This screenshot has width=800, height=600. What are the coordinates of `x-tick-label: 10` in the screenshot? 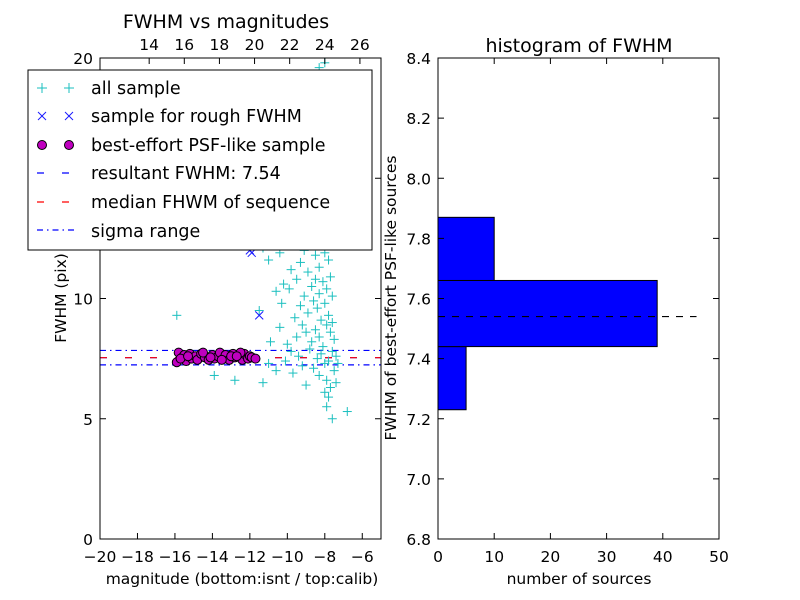 It's located at (494, 557).